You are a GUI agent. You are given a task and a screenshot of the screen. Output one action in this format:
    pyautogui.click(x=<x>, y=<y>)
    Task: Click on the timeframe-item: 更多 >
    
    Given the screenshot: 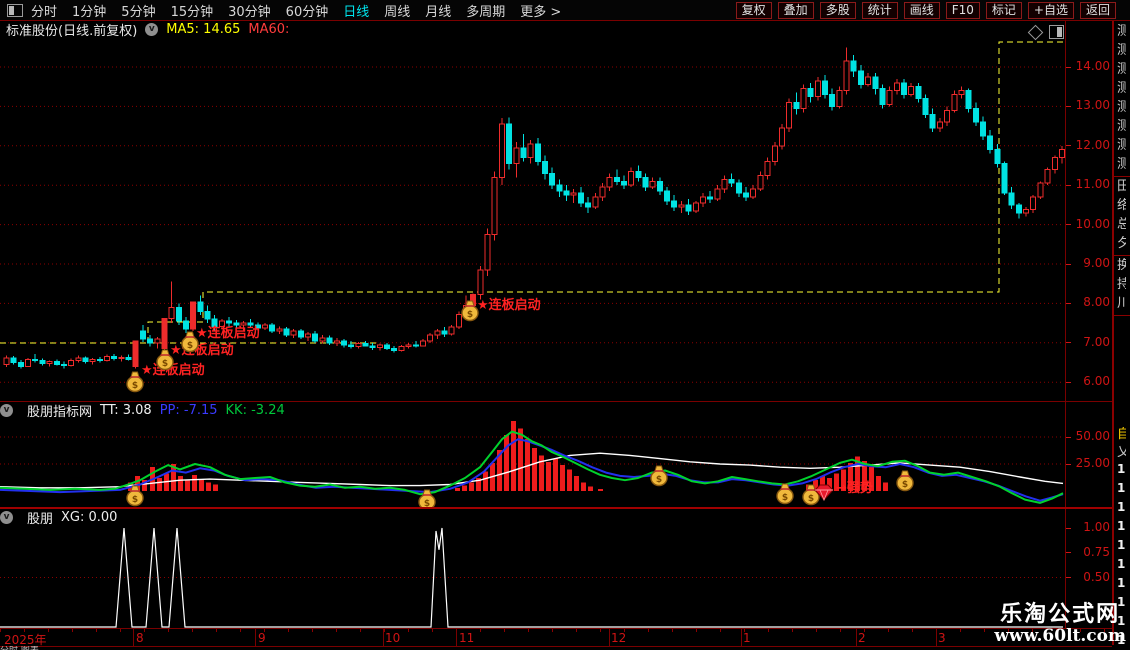 What is the action you would take?
    pyautogui.click(x=541, y=12)
    